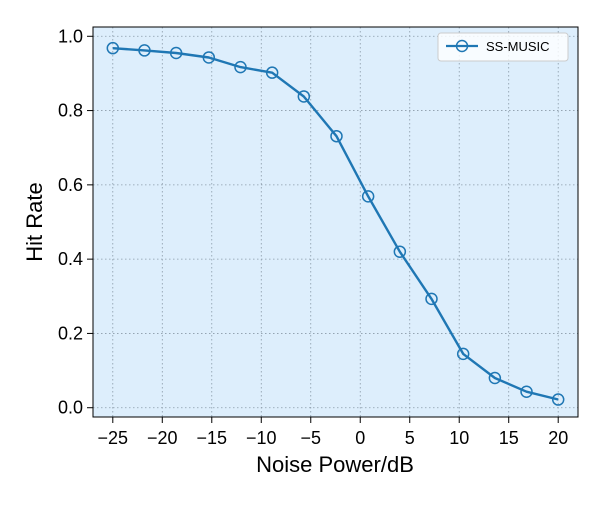  I want to click on y-axis-label: Hit Rate, so click(34, 221).